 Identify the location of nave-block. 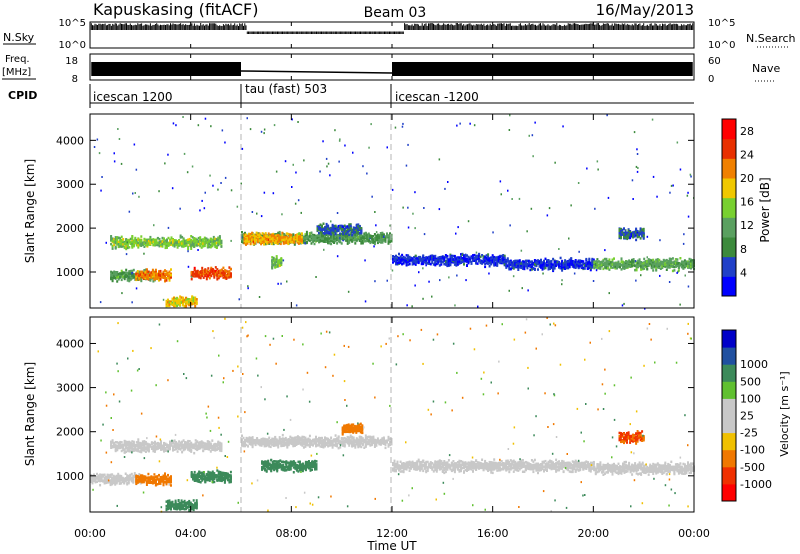
(542, 69).